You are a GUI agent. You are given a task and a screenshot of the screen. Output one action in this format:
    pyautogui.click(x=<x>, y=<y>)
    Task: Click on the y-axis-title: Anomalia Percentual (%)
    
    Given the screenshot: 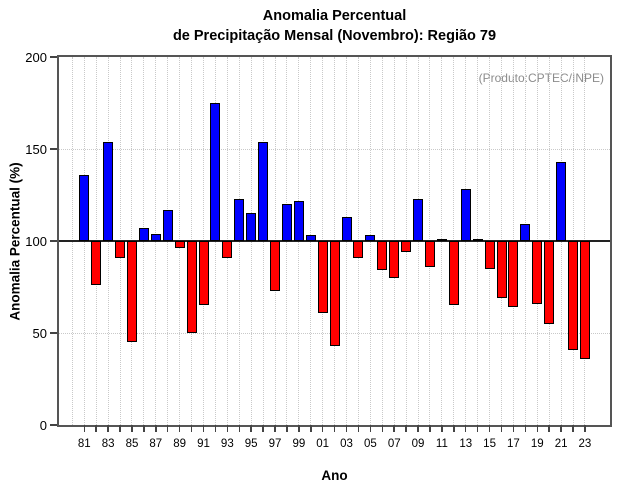 What is the action you would take?
    pyautogui.click(x=15, y=241)
    